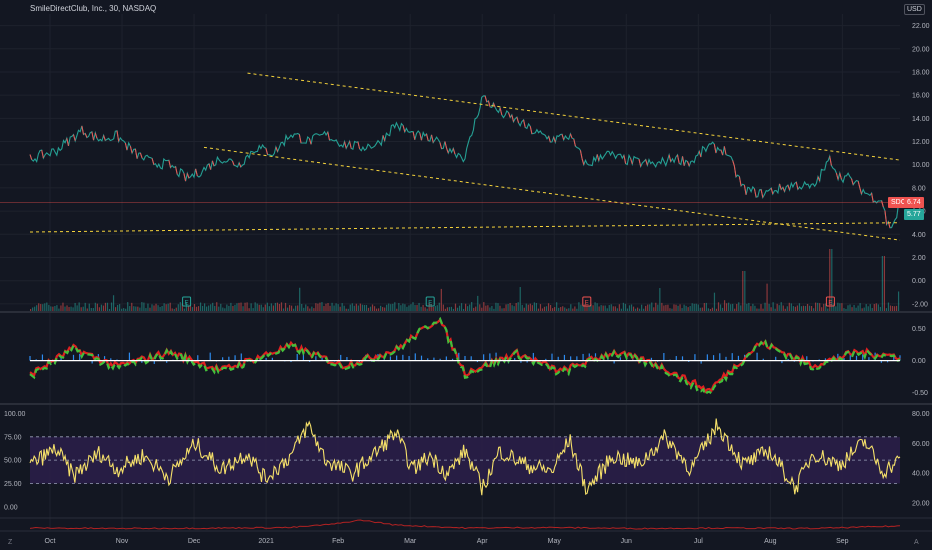 This screenshot has width=932, height=550. Describe the element at coordinates (916, 542) in the screenshot. I see `auto-scale-button: A` at that location.